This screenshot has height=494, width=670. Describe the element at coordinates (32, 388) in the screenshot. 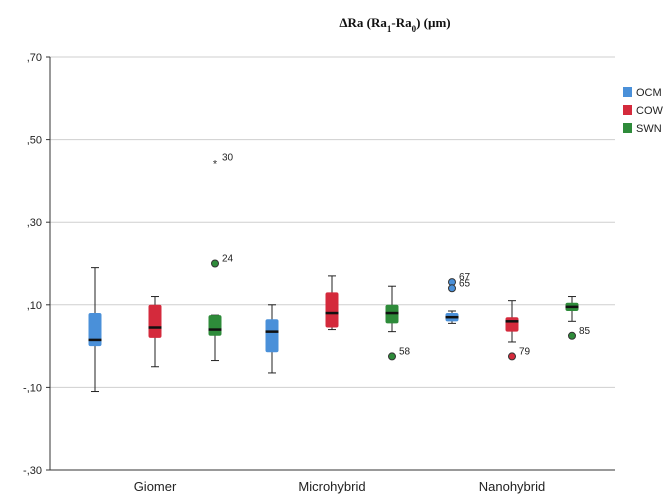

I see `y-tick-label: -,10` at that location.